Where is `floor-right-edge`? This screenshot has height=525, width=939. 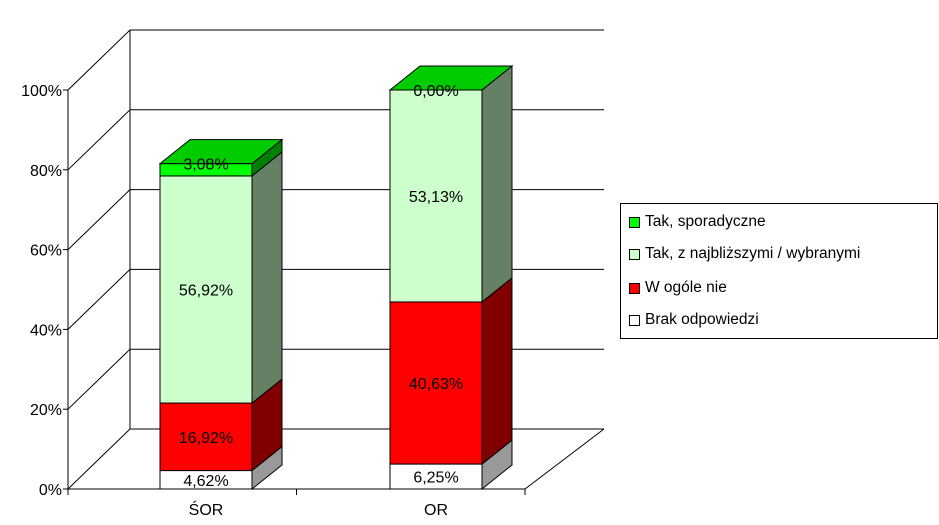 floor-right-edge is located at coordinates (564, 459).